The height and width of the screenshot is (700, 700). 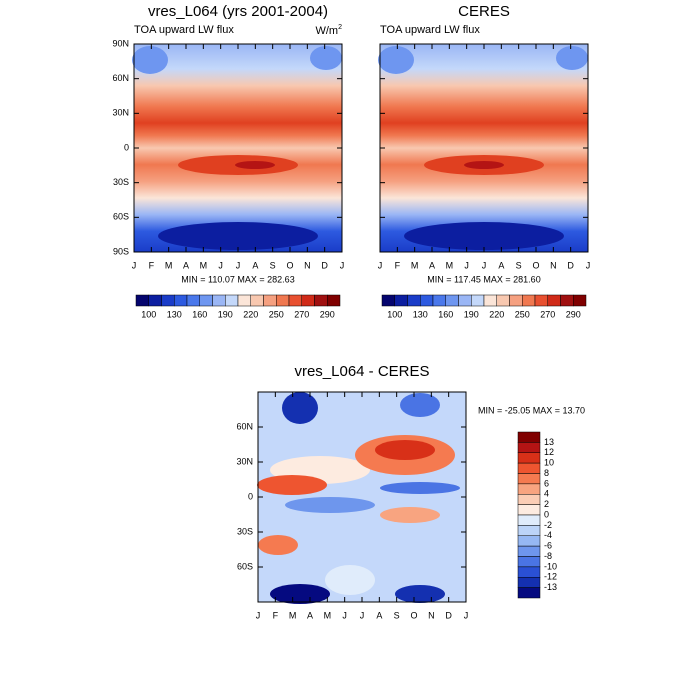 I want to click on stats: MIN = 110.07 MAX = 282.63, so click(x=237, y=279).